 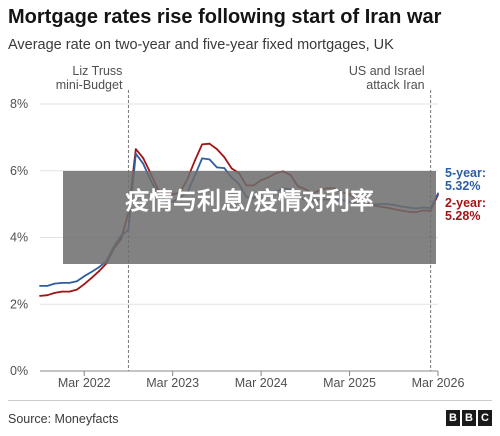 I want to click on y-tick-label: 8%, so click(x=19, y=104).